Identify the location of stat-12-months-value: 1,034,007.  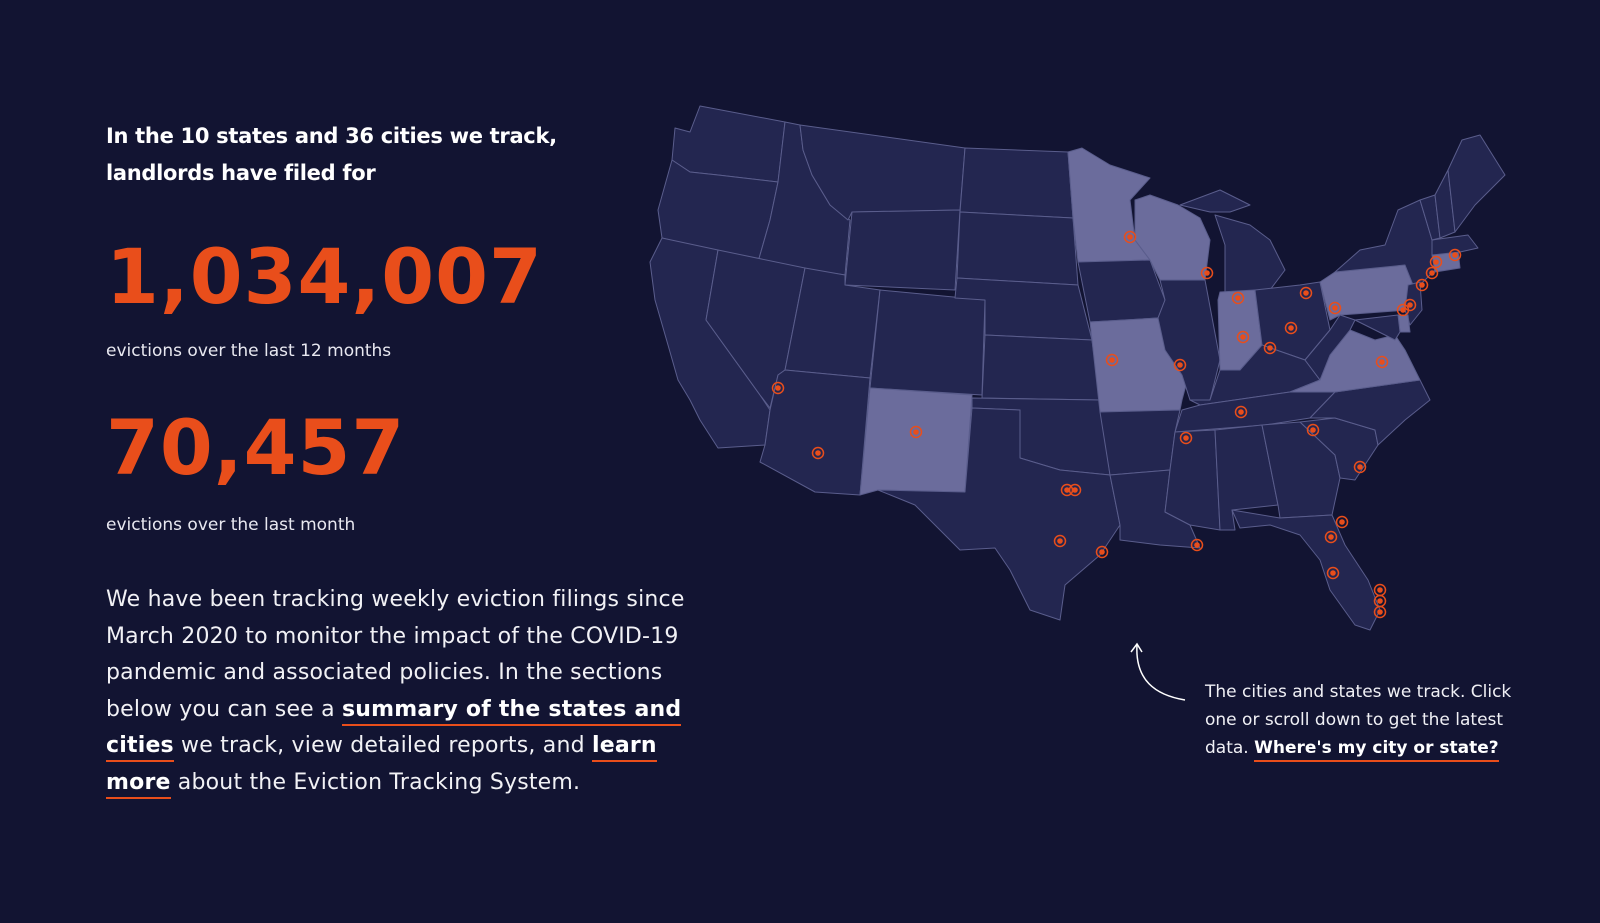
(324, 276).